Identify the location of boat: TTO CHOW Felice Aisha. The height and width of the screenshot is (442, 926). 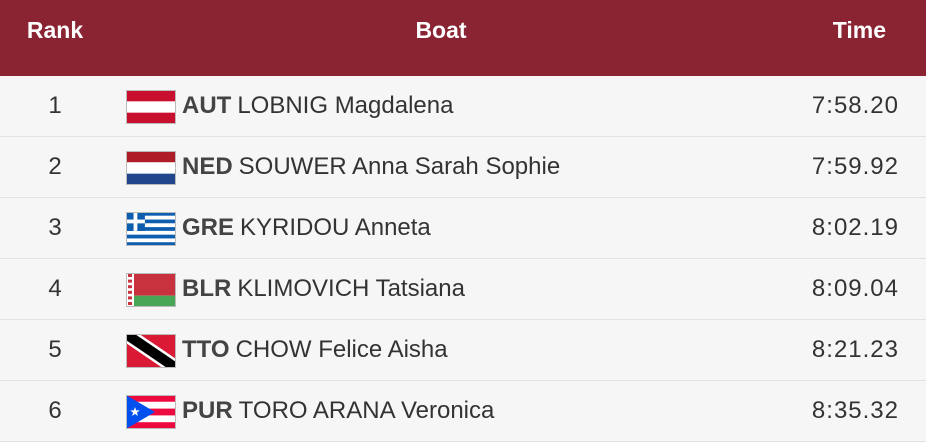
(315, 350).